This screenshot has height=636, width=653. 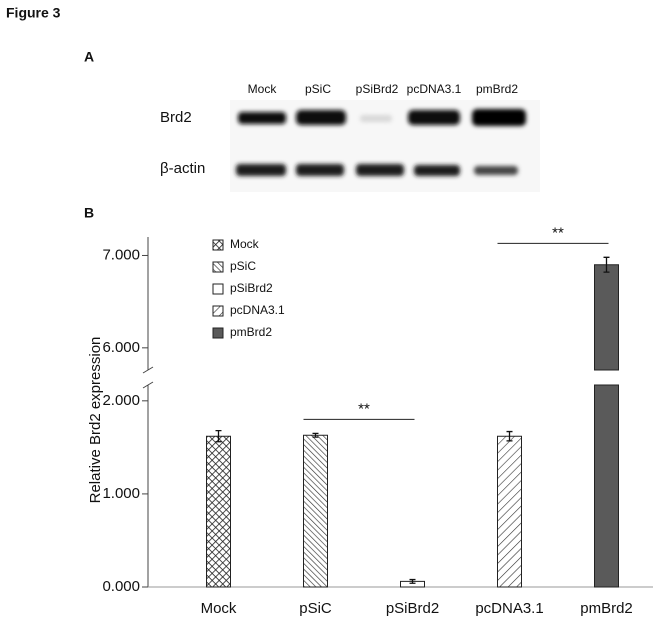 I want to click on lane-label: pSiBrd2, so click(x=377, y=89).